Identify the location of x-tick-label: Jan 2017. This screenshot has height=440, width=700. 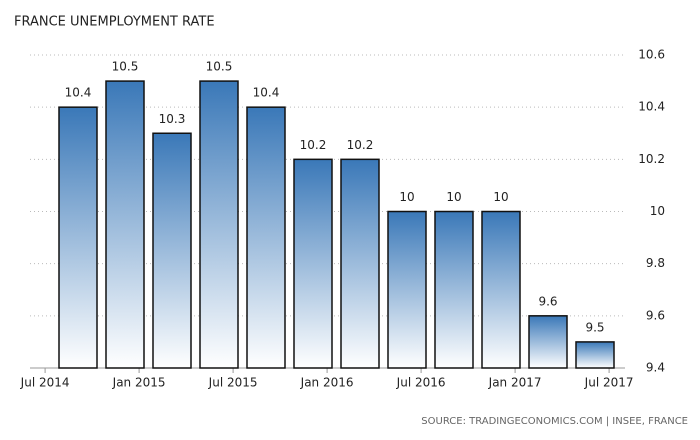
(515, 383).